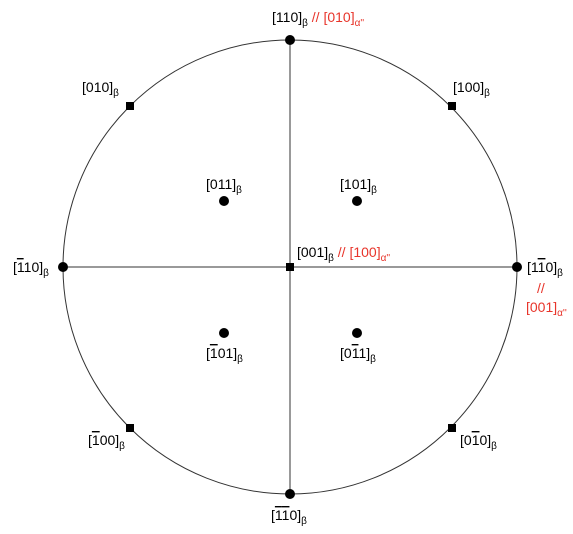  Describe the element at coordinates (343, 254) in the screenshot. I see `center-label: [001]β // [100]α''` at that location.